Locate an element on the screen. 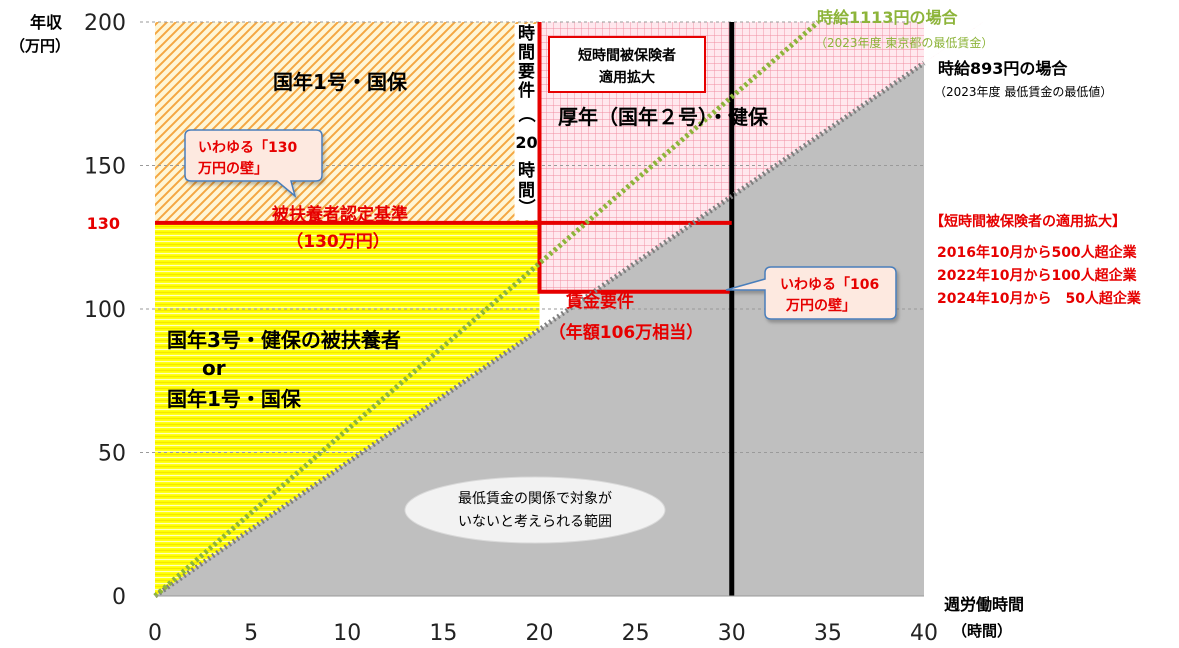 The height and width of the screenshot is (648, 1179). hours-label-background is located at coordinates (526, 122).